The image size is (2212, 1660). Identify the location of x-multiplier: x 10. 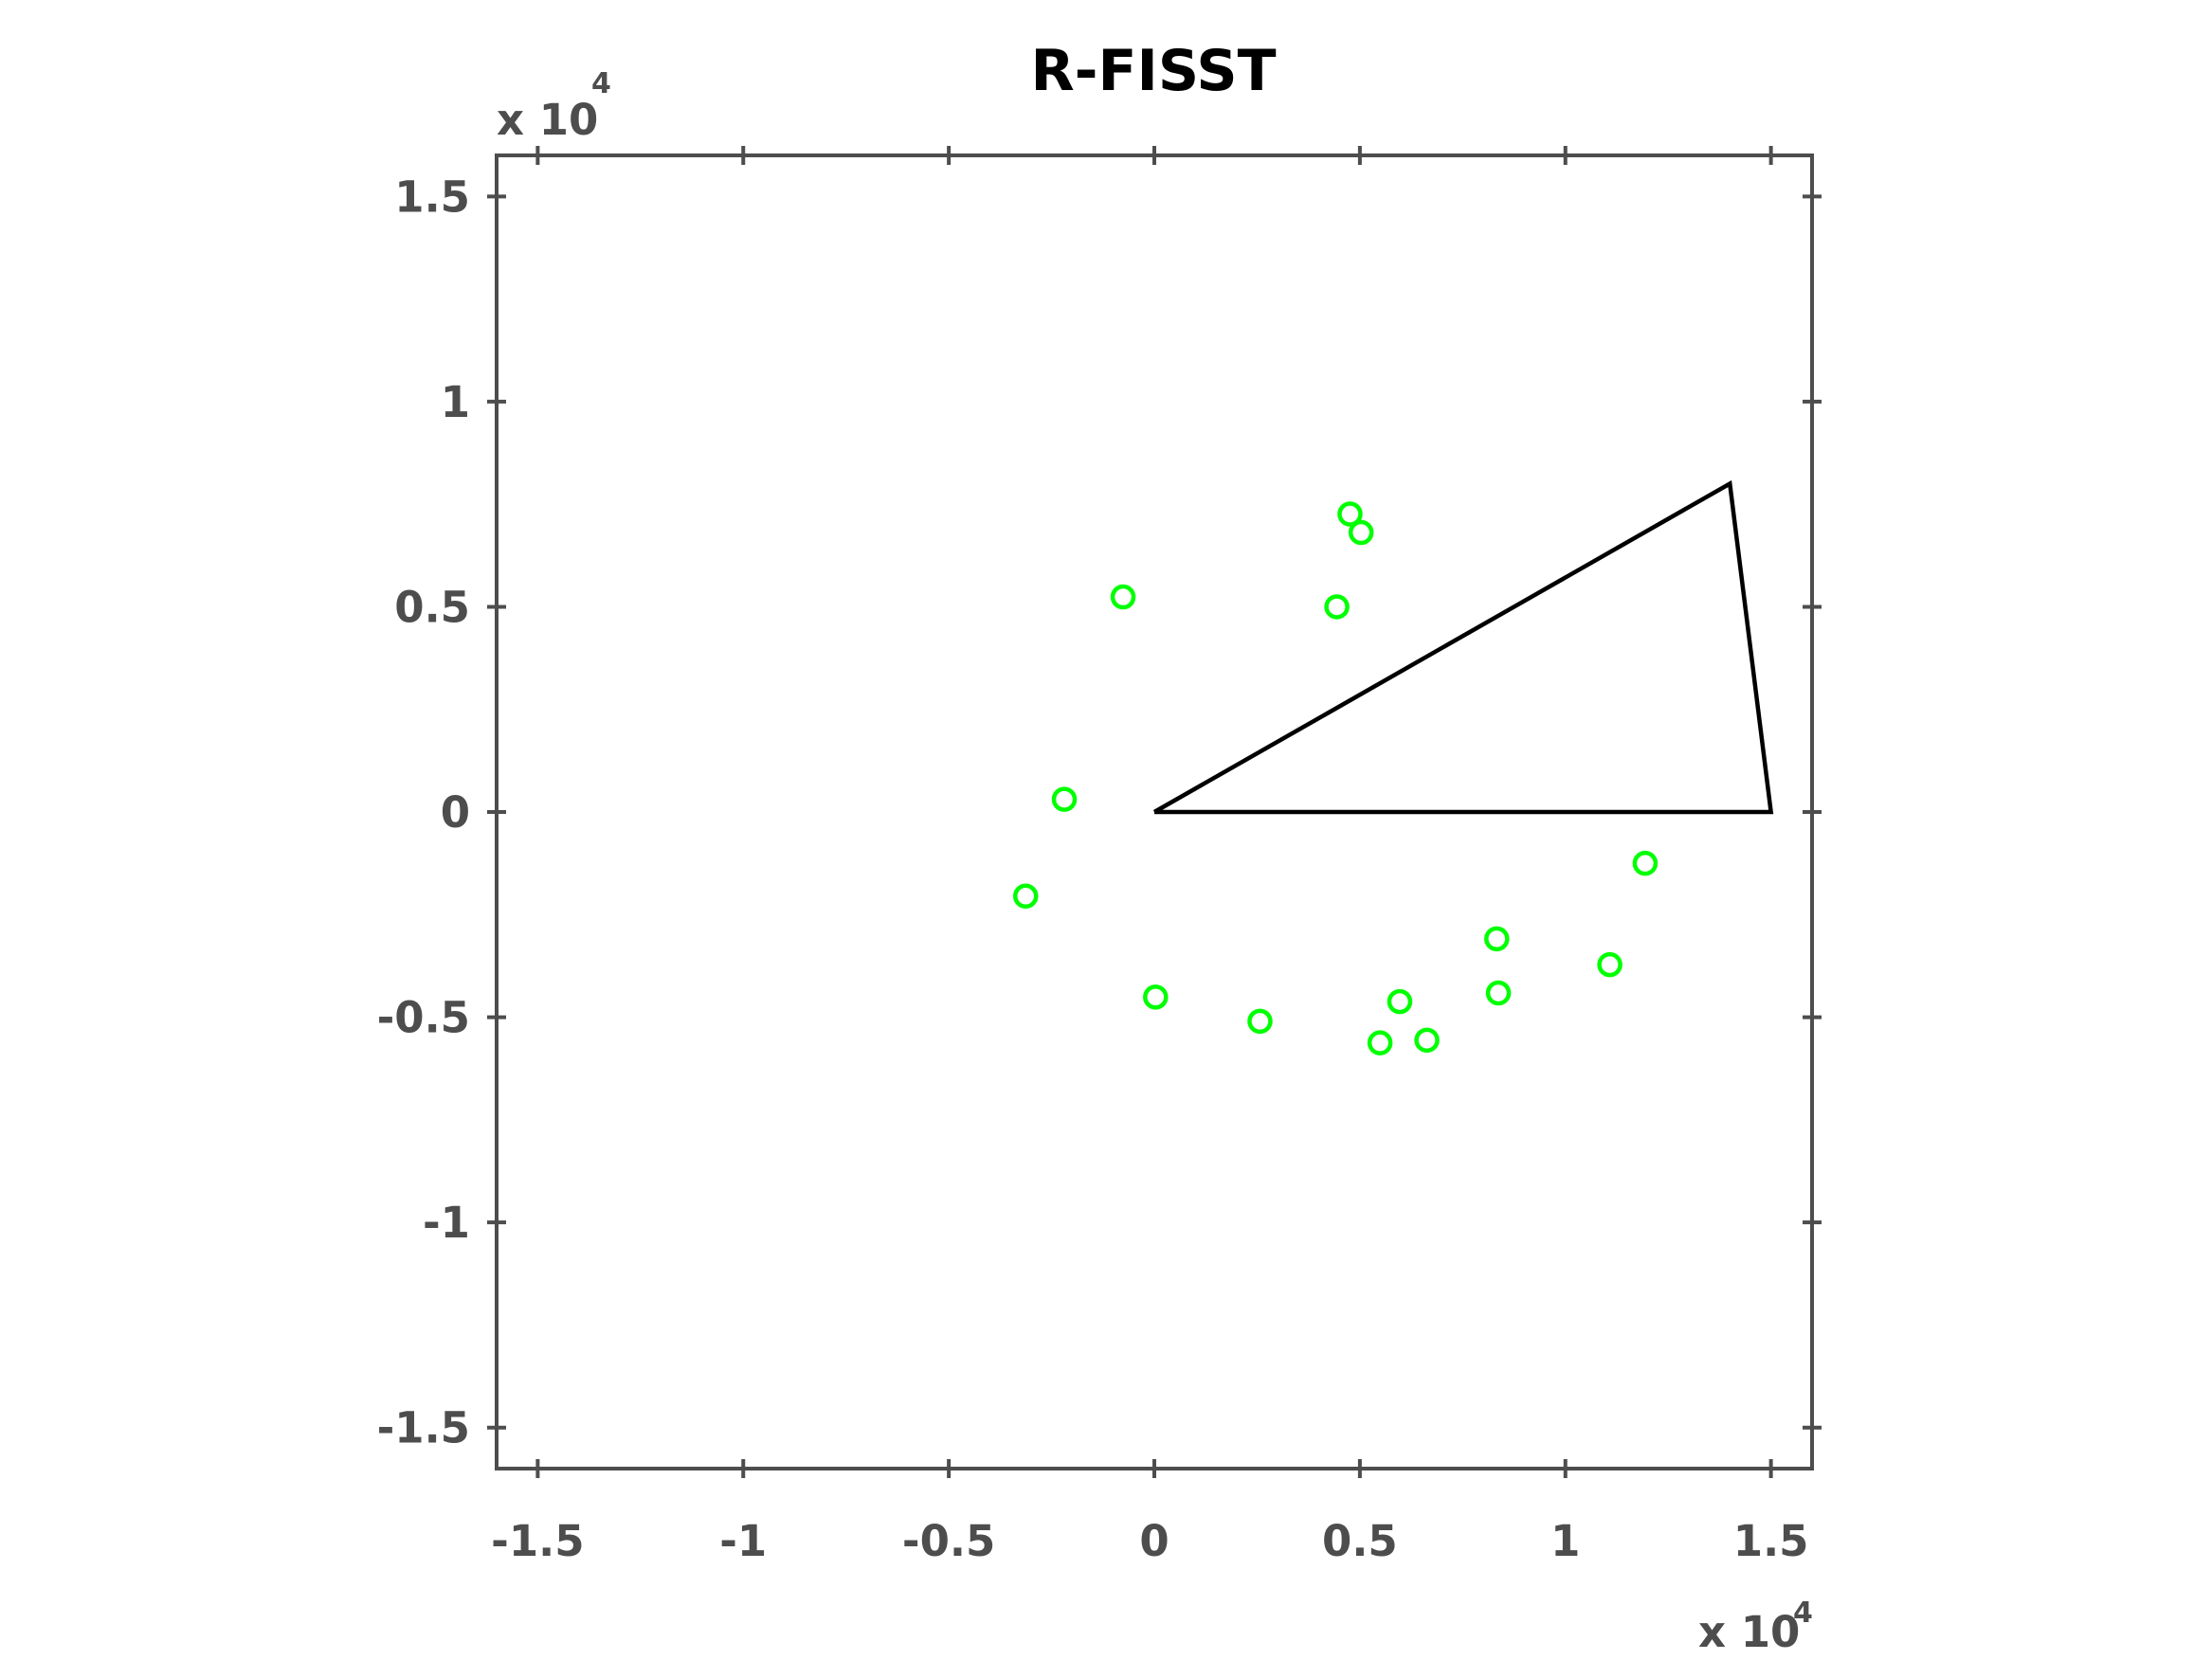
(1749, 1631).